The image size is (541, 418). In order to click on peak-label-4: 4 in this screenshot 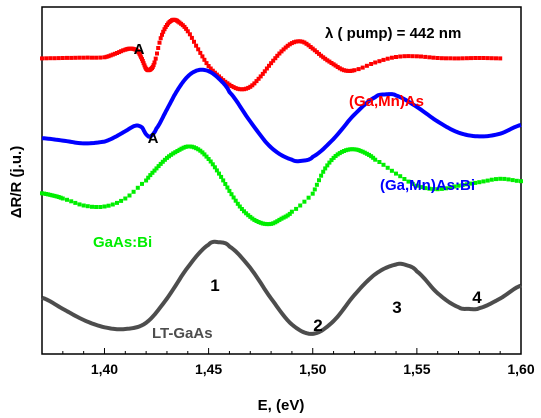, I will do `click(477, 297)`.